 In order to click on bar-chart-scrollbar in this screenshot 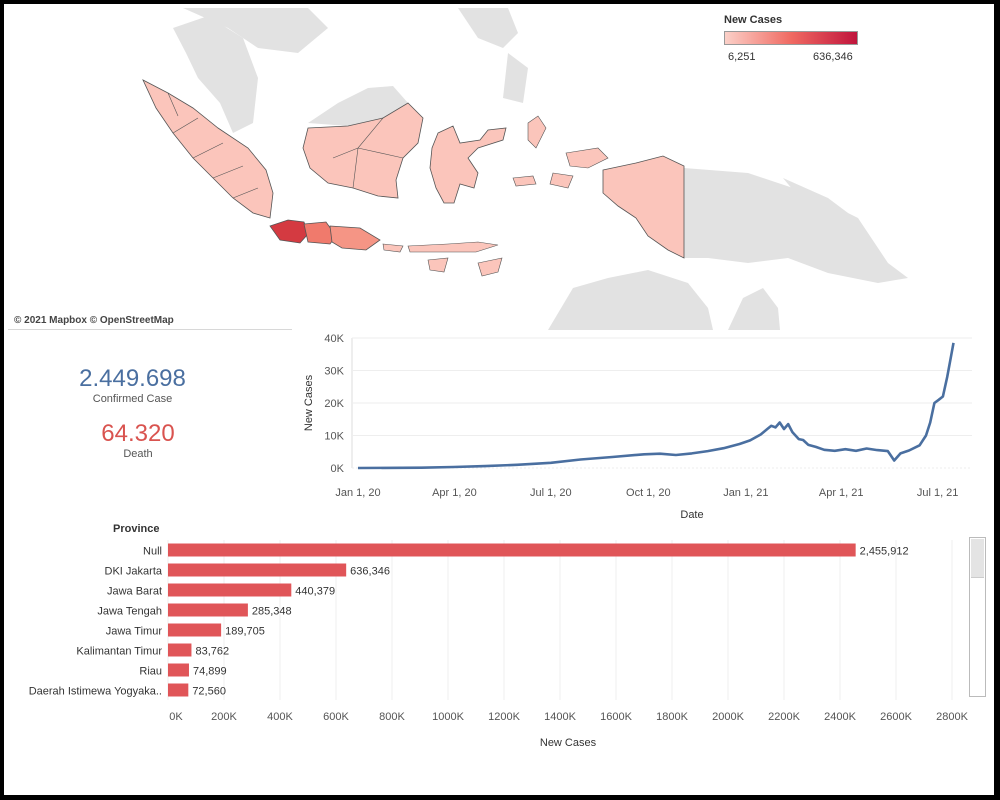, I will do `click(977, 617)`.